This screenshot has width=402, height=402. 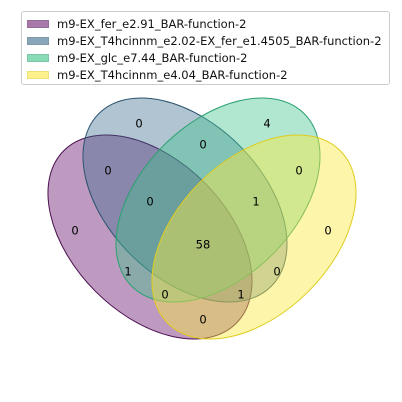 What do you see at coordinates (298, 171) in the screenshot?
I see `region-label-cd: 0` at bounding box center [298, 171].